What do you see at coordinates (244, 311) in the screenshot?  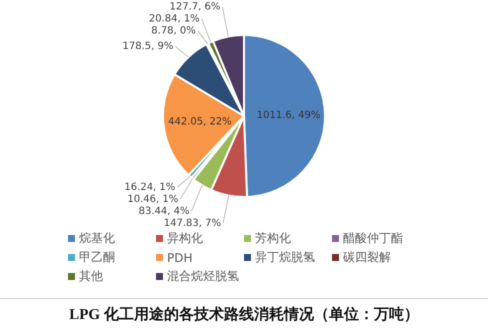 I see `text: LPG 化工用途的各技术路线消耗情况（单位：万吨）` at bounding box center [244, 311].